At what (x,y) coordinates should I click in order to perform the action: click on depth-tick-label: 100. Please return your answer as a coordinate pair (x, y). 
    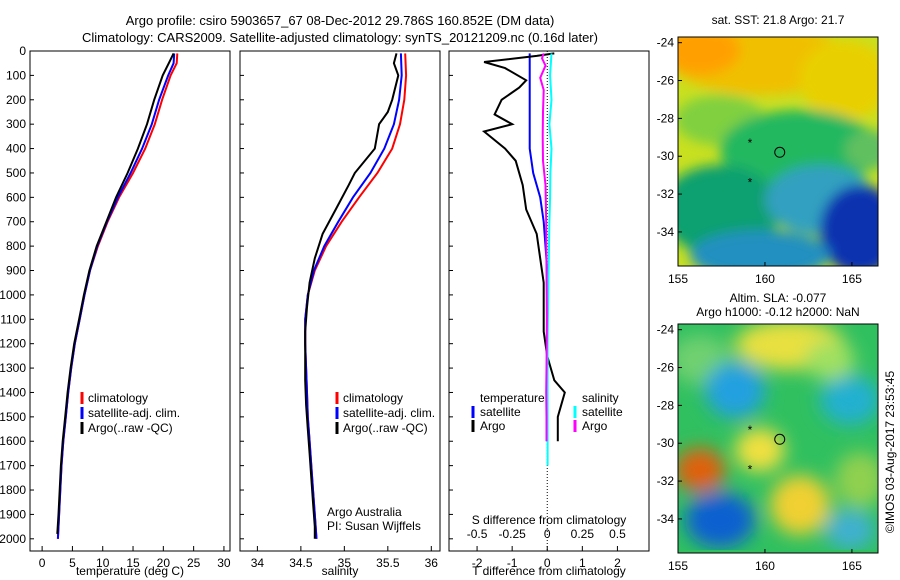
    Looking at the image, I should click on (16, 75).